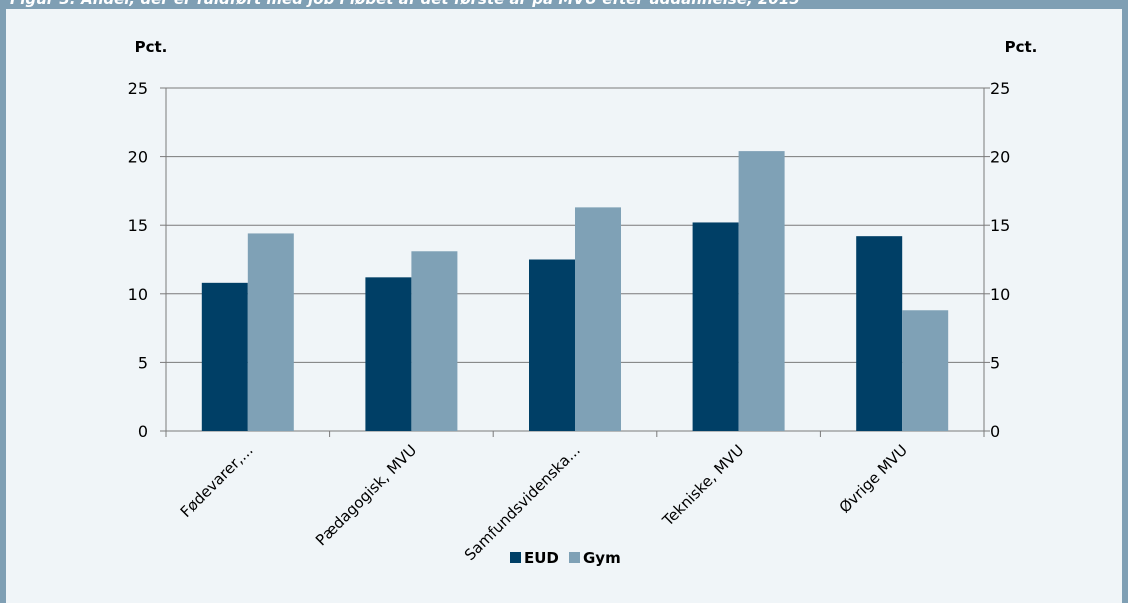 This screenshot has height=603, width=1128. What do you see at coordinates (143, 431) in the screenshot?
I see `y-tick-label-left: 0` at bounding box center [143, 431].